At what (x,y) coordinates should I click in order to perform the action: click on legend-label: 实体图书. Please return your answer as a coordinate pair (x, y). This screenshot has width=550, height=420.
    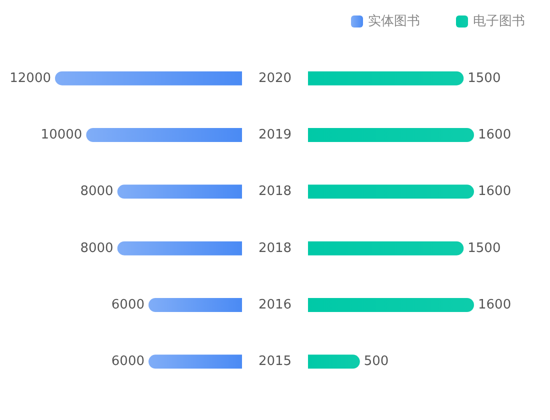
    Looking at the image, I should click on (394, 21).